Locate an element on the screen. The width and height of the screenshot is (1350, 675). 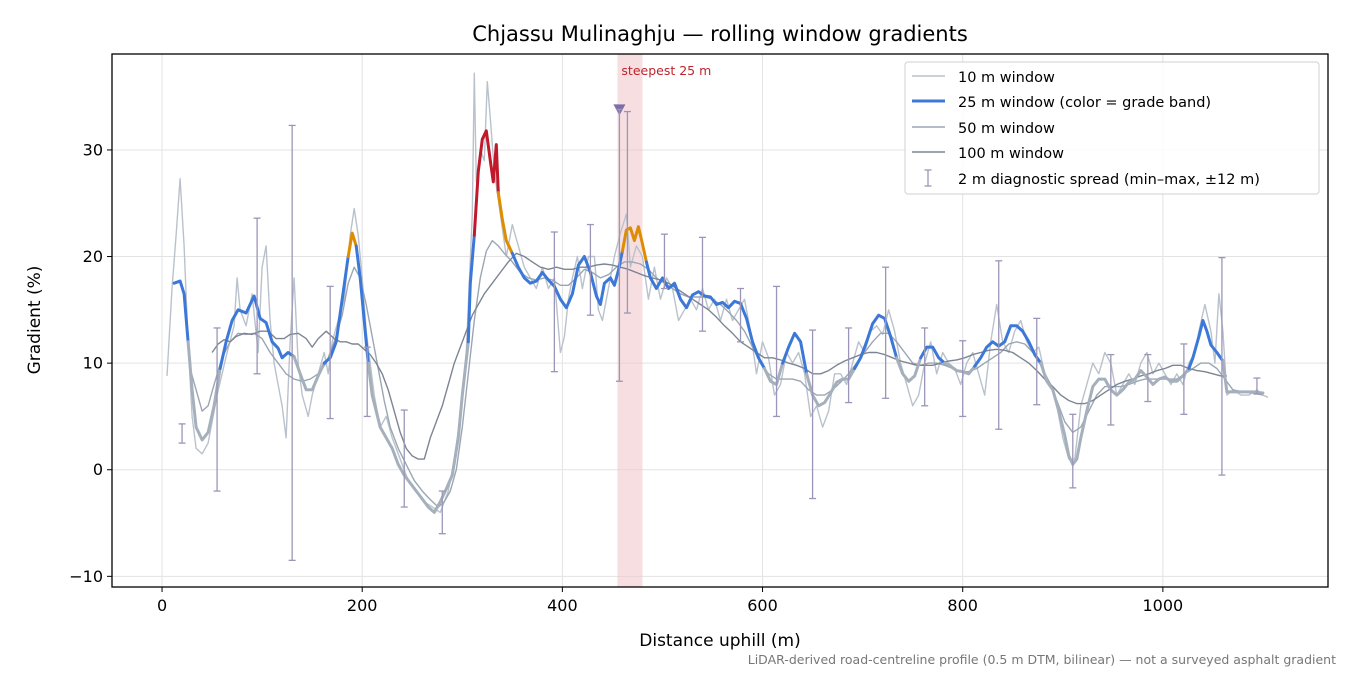
legend-label-100m: 100 m window is located at coordinates (1011, 154).